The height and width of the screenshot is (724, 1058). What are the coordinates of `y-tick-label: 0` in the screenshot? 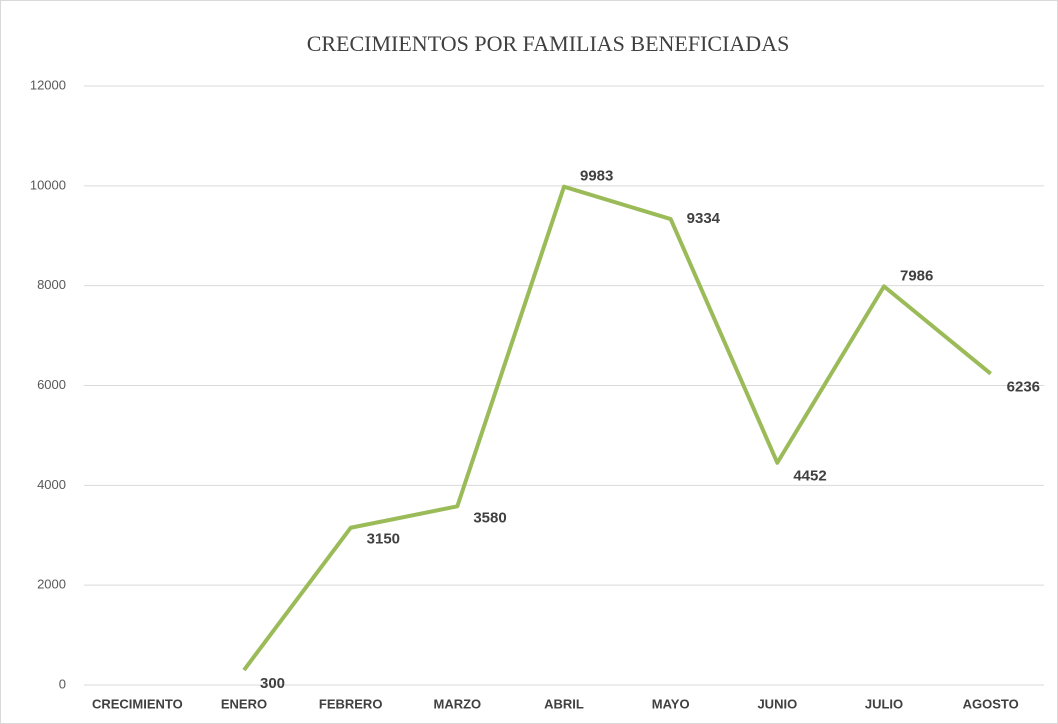 It's located at (62, 683).